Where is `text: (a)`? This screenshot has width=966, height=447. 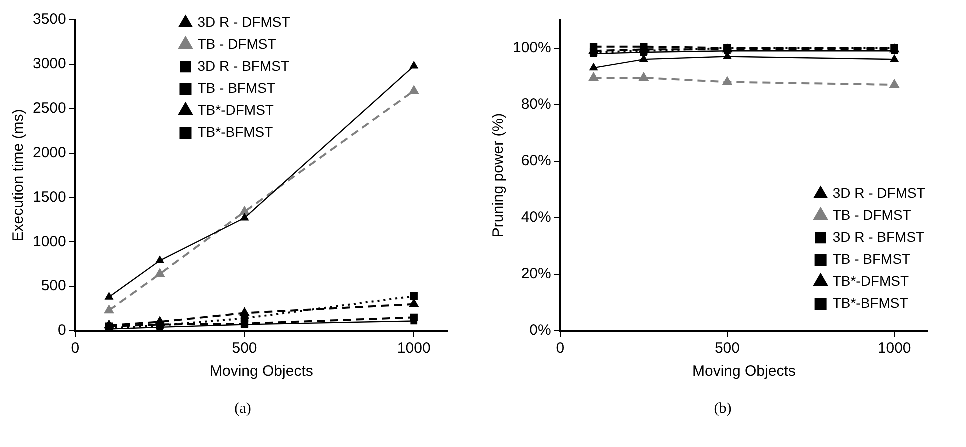
text: (a) is located at coordinates (243, 409).